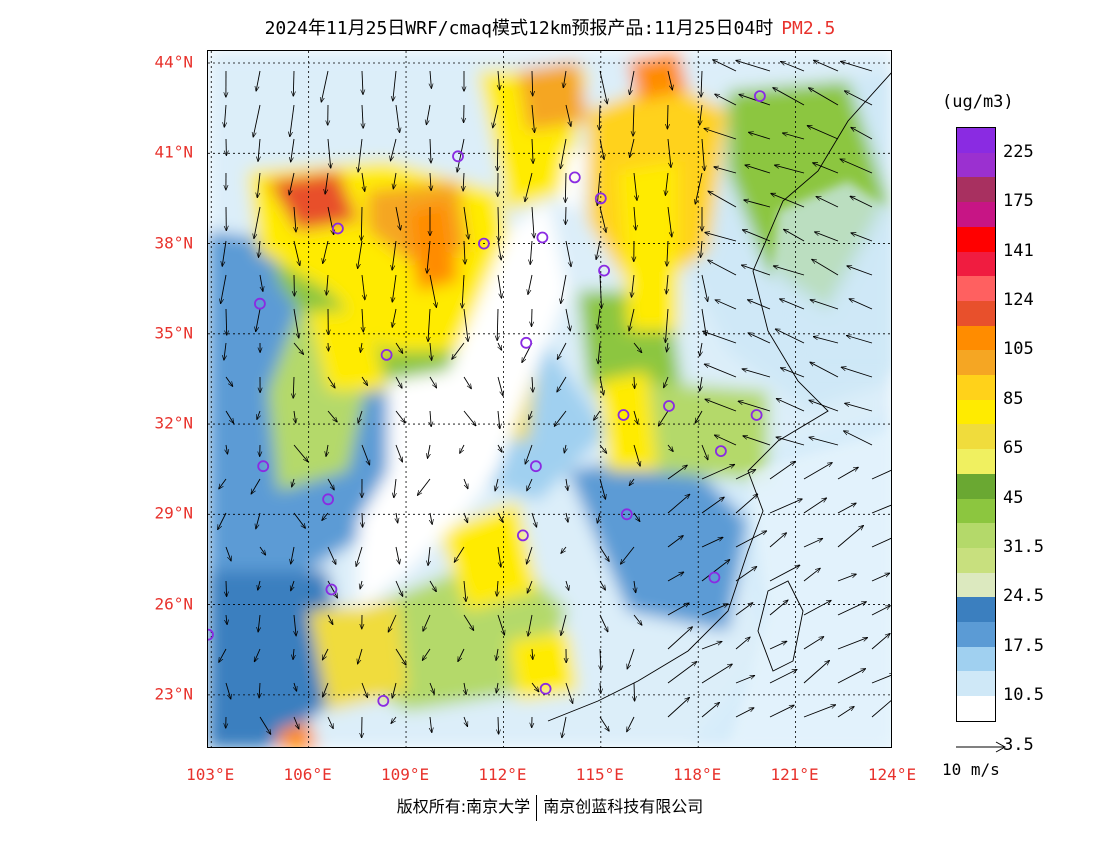 Image resolution: width=1100 pixels, height=850 pixels. I want to click on lat-label: 41°N, so click(173, 152).